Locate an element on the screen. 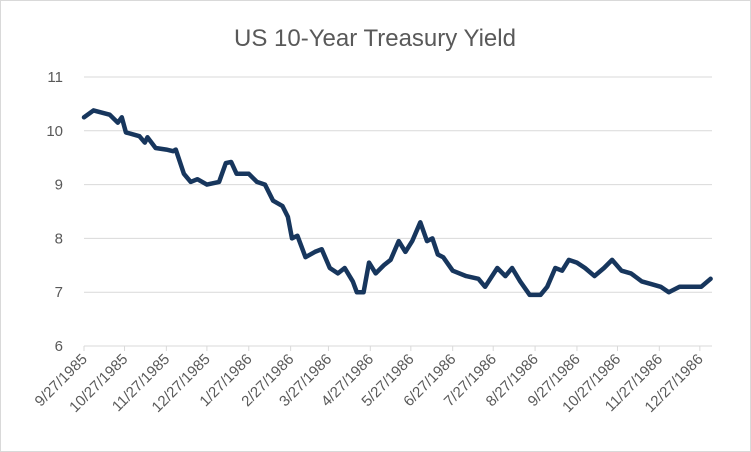 This screenshot has width=751, height=452. y-tick-label: 6 is located at coordinates (59, 346).